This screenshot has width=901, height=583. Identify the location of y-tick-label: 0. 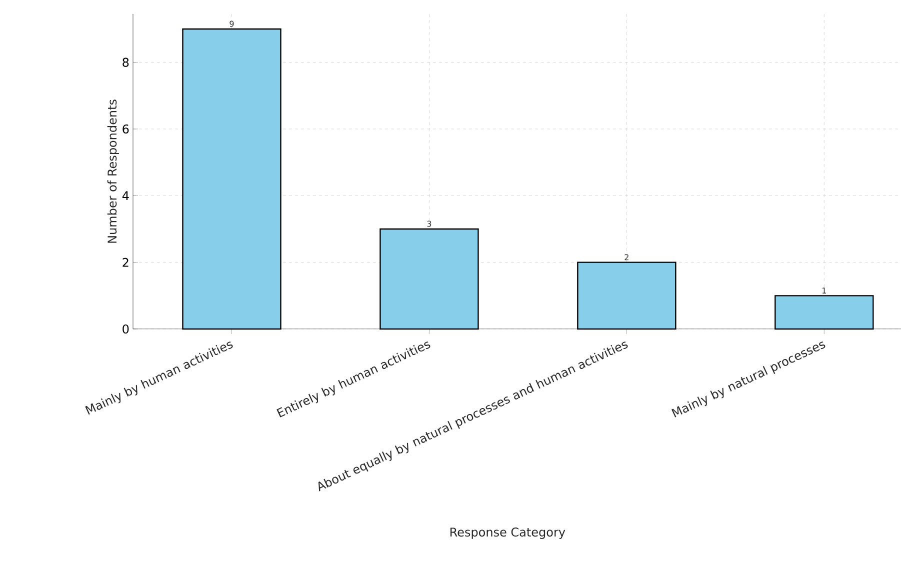
(125, 329).